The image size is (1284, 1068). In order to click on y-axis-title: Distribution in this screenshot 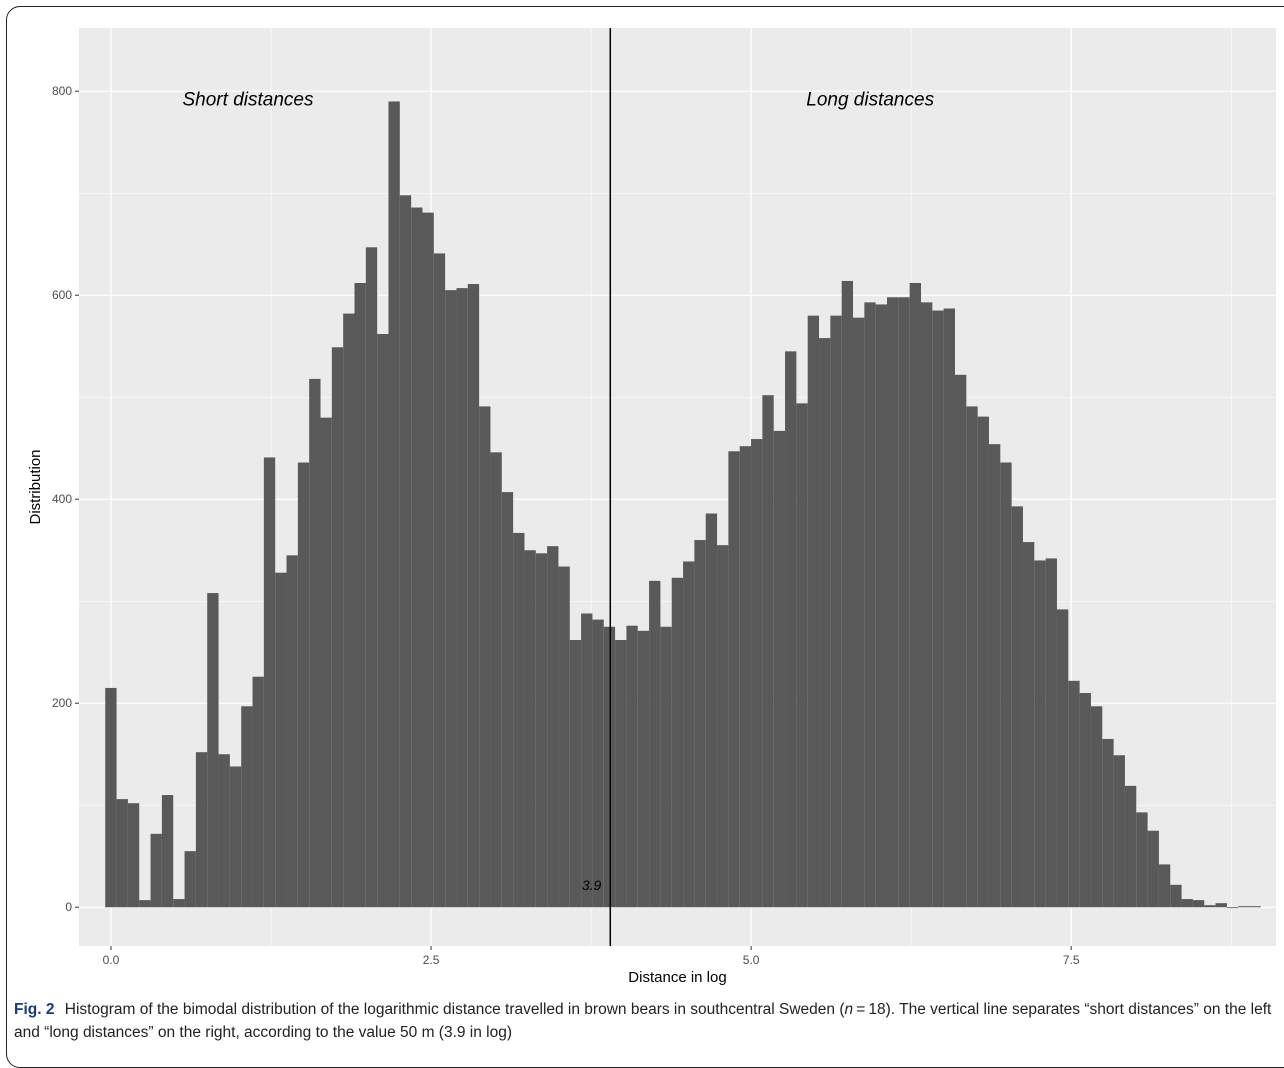, I will do `click(35, 486)`.